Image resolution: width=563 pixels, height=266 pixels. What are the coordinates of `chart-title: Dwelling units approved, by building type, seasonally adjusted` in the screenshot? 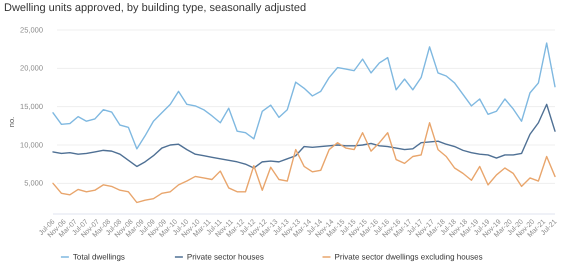 It's located at (155, 8).